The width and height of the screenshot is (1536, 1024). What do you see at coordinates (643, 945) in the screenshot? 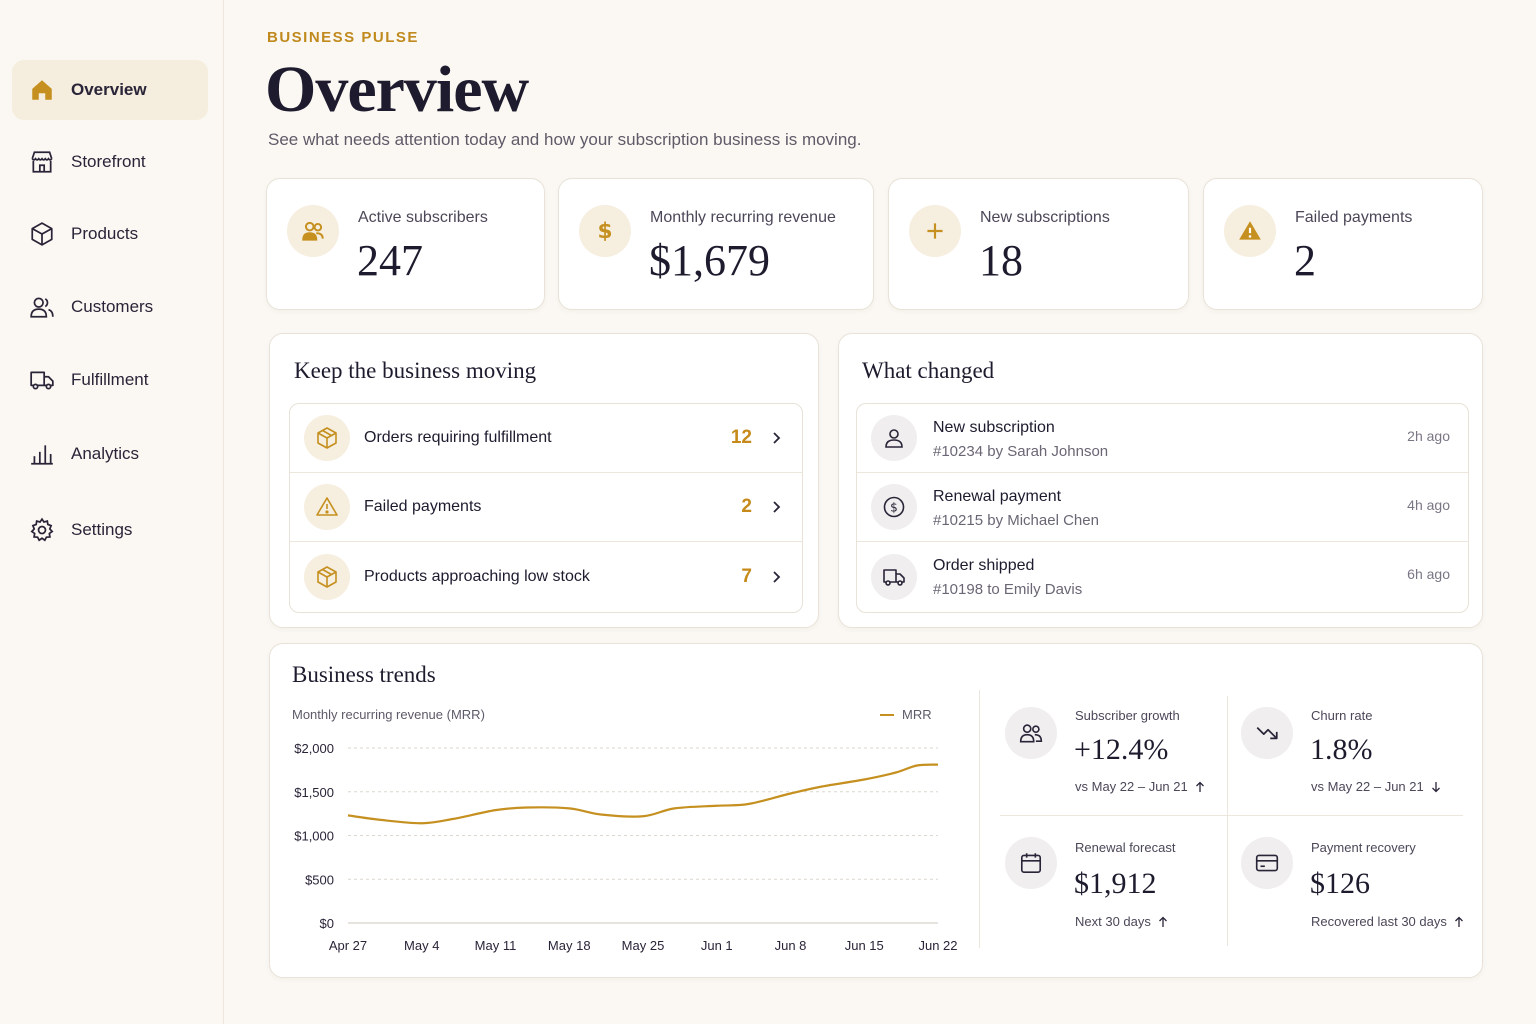
I see `x-tick-label: May 25` at bounding box center [643, 945].